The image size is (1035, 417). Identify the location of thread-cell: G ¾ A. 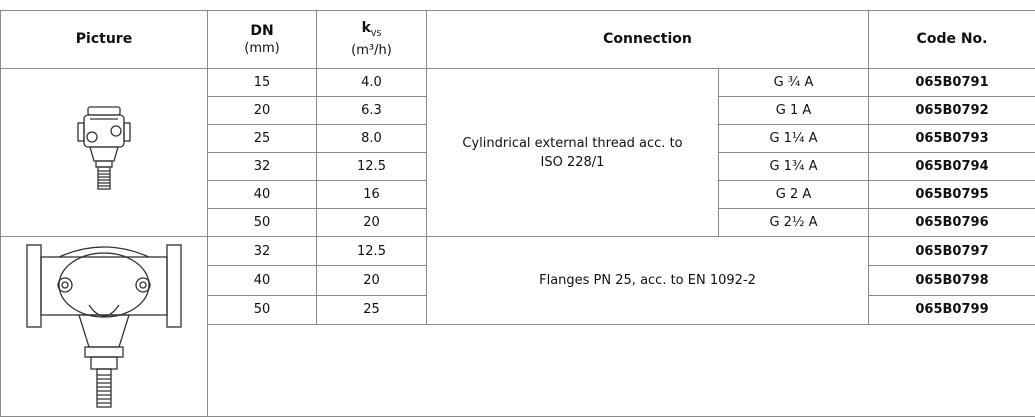
(793, 82).